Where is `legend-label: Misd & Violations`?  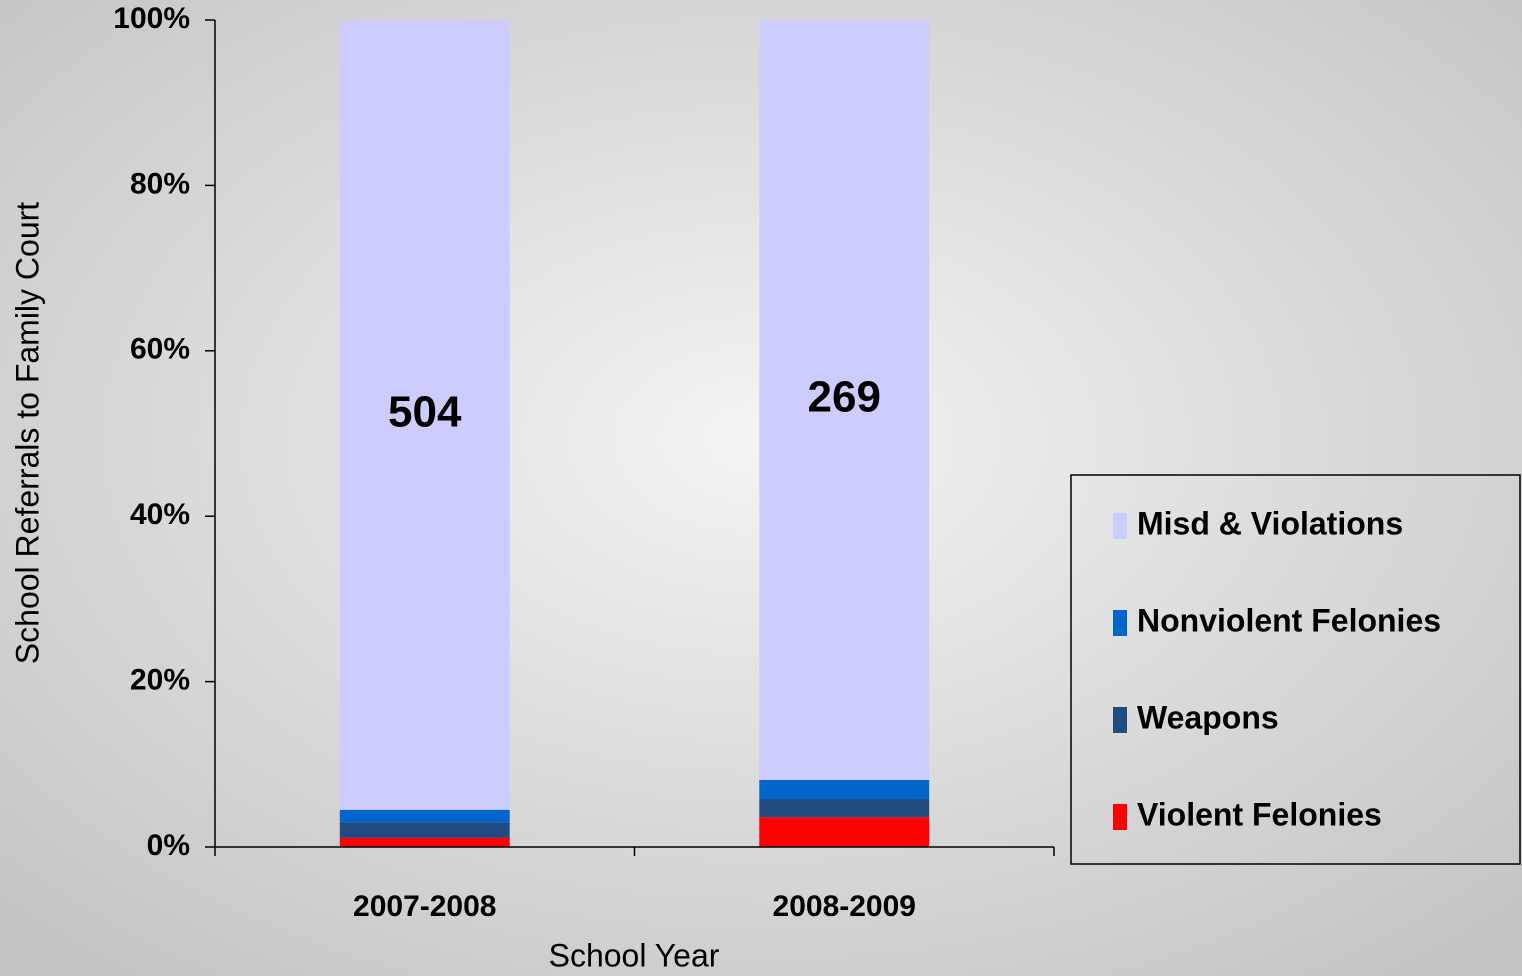 legend-label: Misd & Violations is located at coordinates (1270, 523).